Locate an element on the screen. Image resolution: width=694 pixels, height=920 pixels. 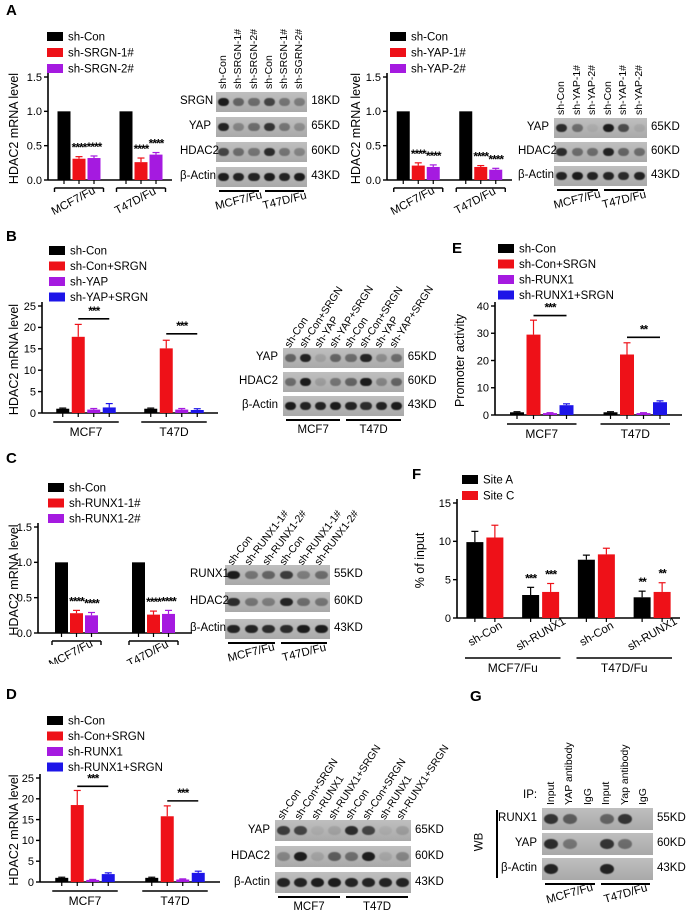
cell-line-label: MCF7 is located at coordinates (313, 430).